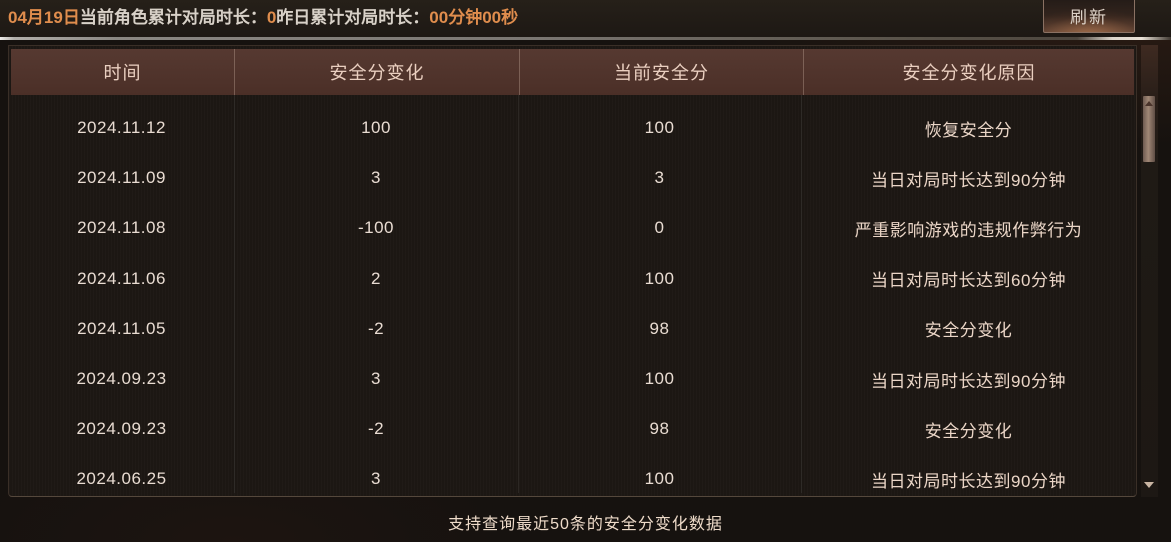 The width and height of the screenshot is (1171, 542). What do you see at coordinates (121, 228) in the screenshot?
I see `cell-date: 2024.11.08` at bounding box center [121, 228].